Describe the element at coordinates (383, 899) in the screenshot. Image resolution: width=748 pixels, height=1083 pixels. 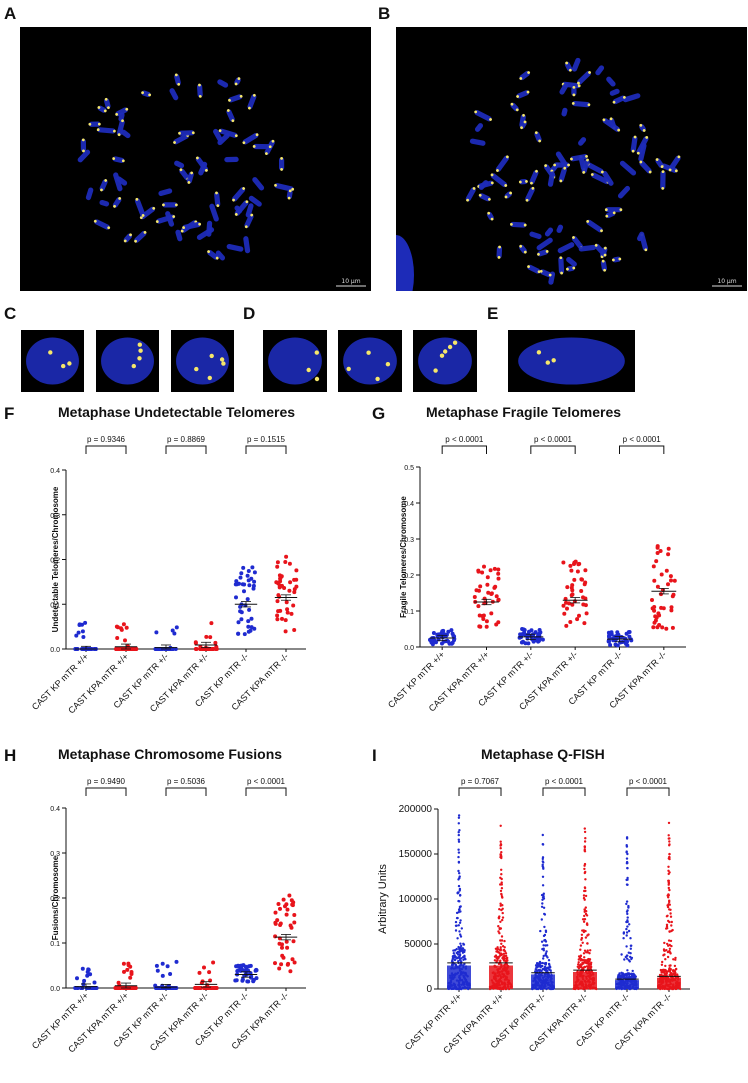
I see `y-axis-label: Arbitrary Units` at that location.